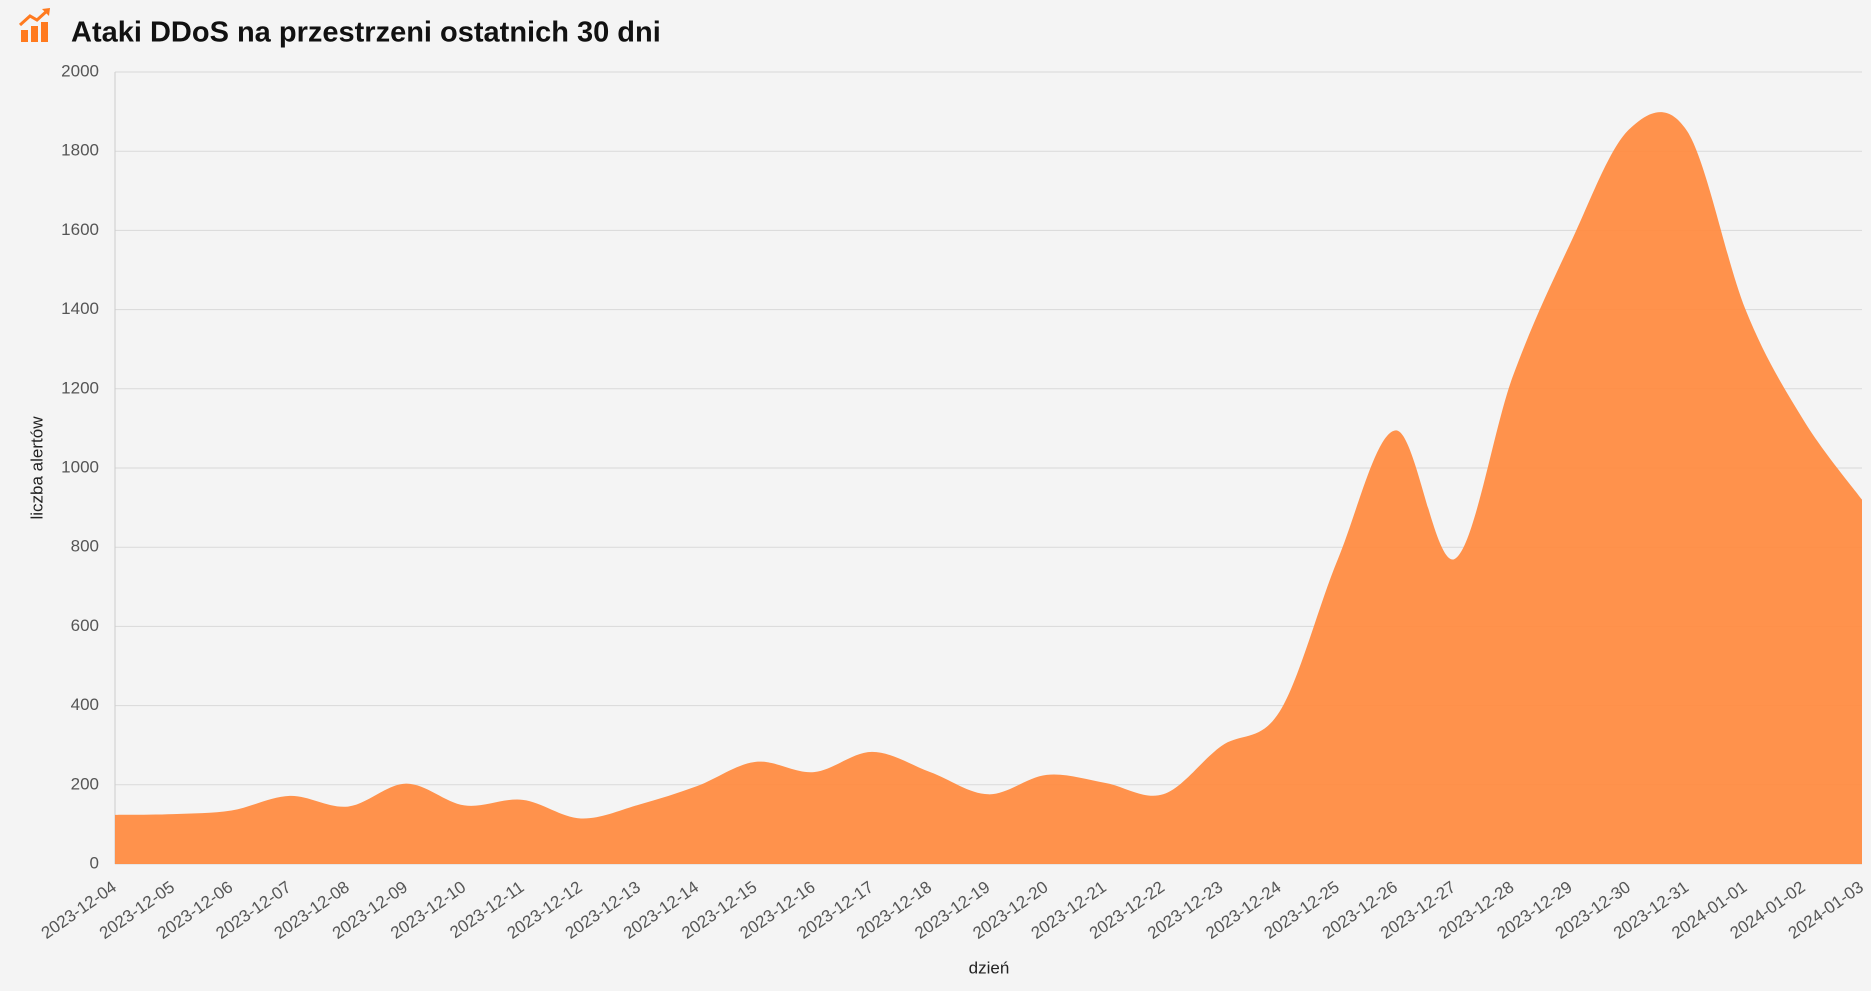 This screenshot has height=991, width=1871. Describe the element at coordinates (80, 308) in the screenshot. I see `y-tick-label: 1400` at that location.